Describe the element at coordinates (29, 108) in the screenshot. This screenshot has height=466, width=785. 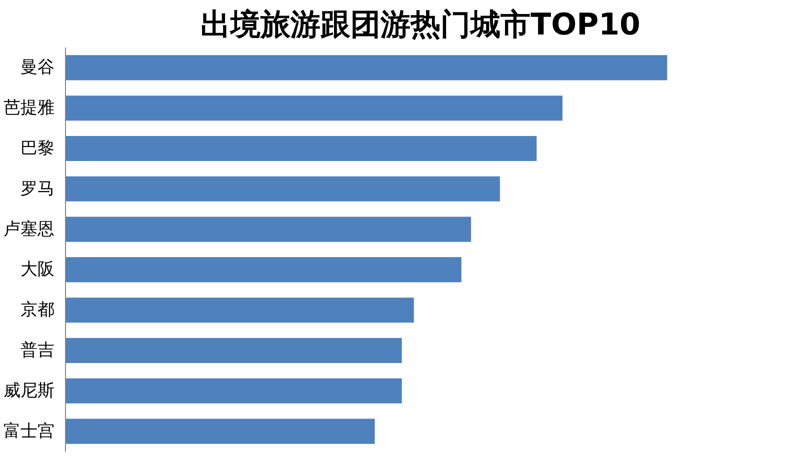
I see `y-tick-label: 芭提雅` at that location.